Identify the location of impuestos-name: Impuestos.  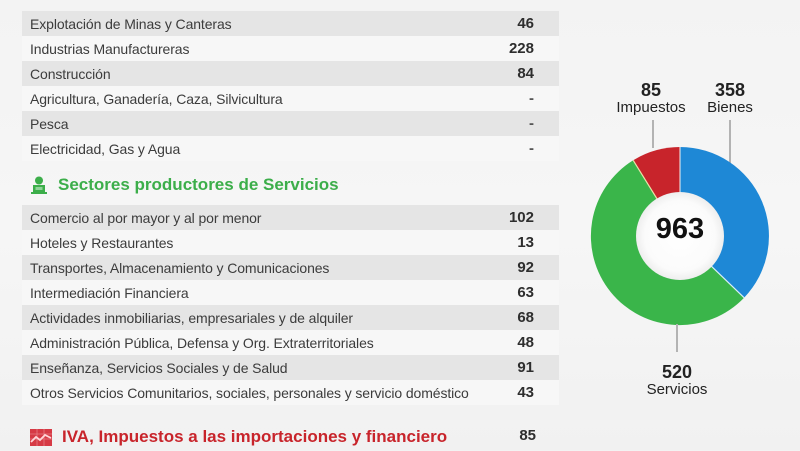
(651, 107).